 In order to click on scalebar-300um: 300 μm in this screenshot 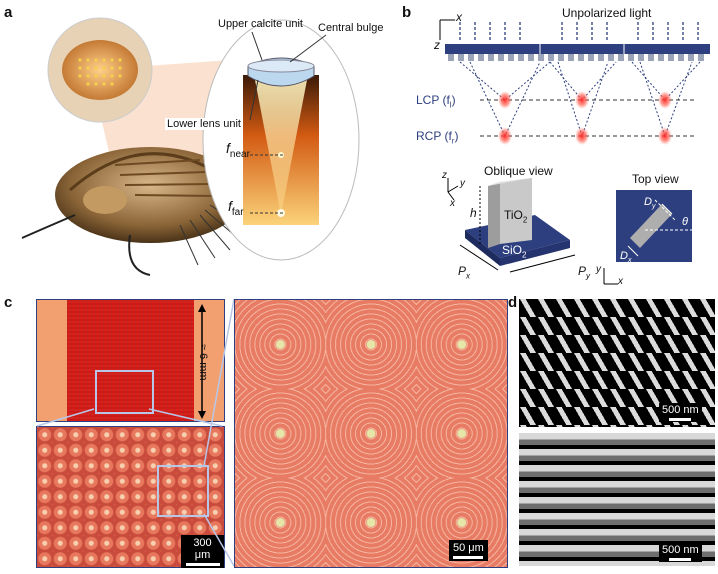, I will do `click(202, 551)`.